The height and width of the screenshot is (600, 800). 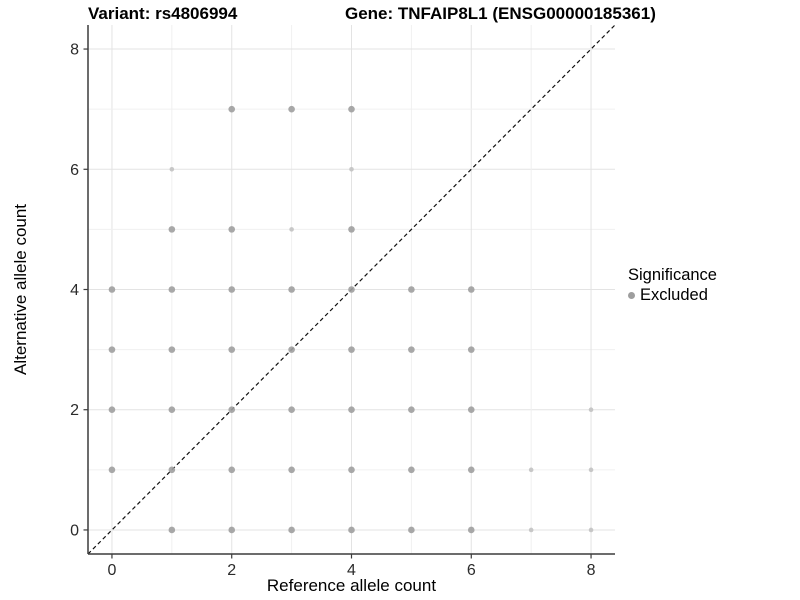 I want to click on x-axis-title: Reference allele count, so click(x=351, y=585).